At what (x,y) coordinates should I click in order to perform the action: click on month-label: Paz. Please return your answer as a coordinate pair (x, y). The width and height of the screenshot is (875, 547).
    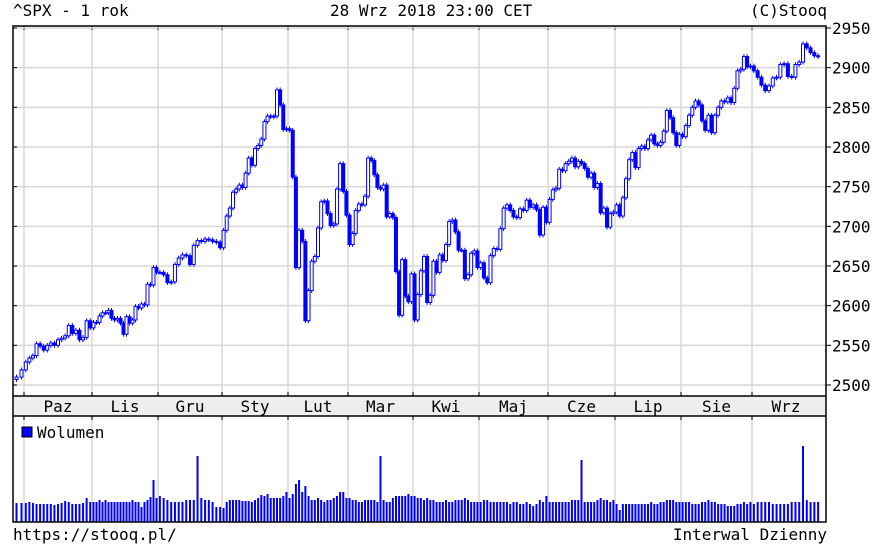
    Looking at the image, I should click on (58, 406).